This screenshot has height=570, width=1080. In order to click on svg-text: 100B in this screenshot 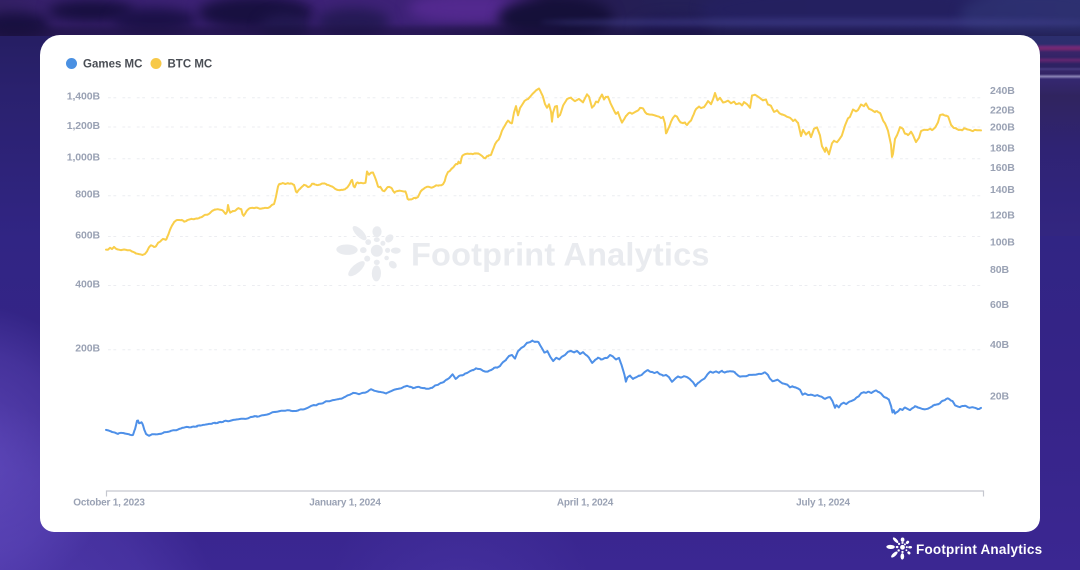, I will do `click(1002, 243)`.